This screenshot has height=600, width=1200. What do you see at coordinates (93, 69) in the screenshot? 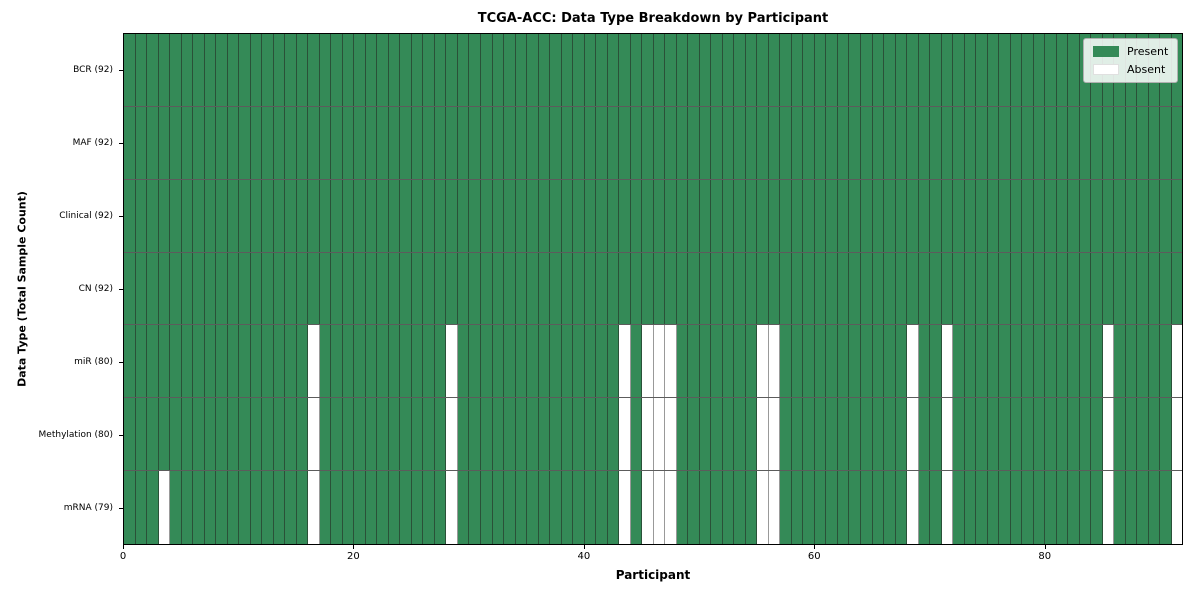
I see `y-tick-label-bcr: BCR (92)` at bounding box center [93, 69].